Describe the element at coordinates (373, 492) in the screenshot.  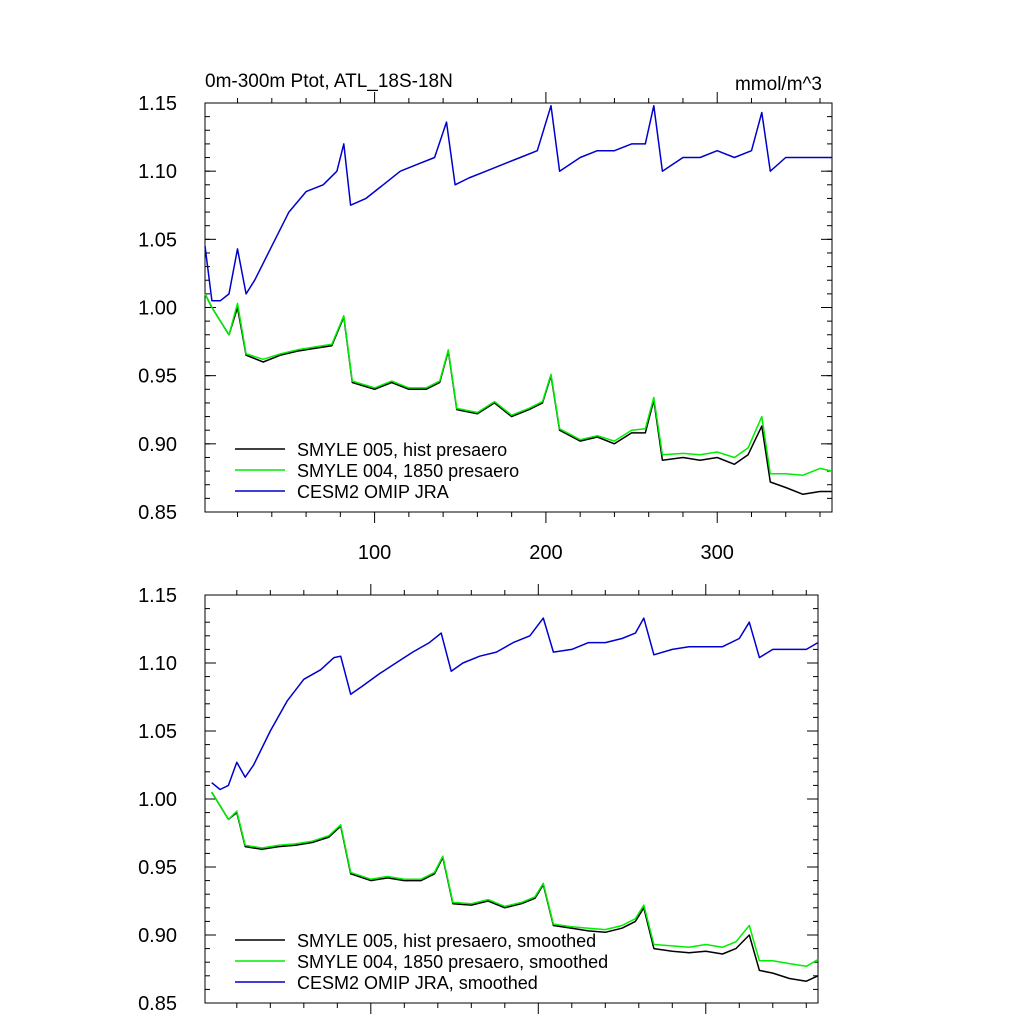
I see `legend-label: CESM2 OMIP JRA` at that location.